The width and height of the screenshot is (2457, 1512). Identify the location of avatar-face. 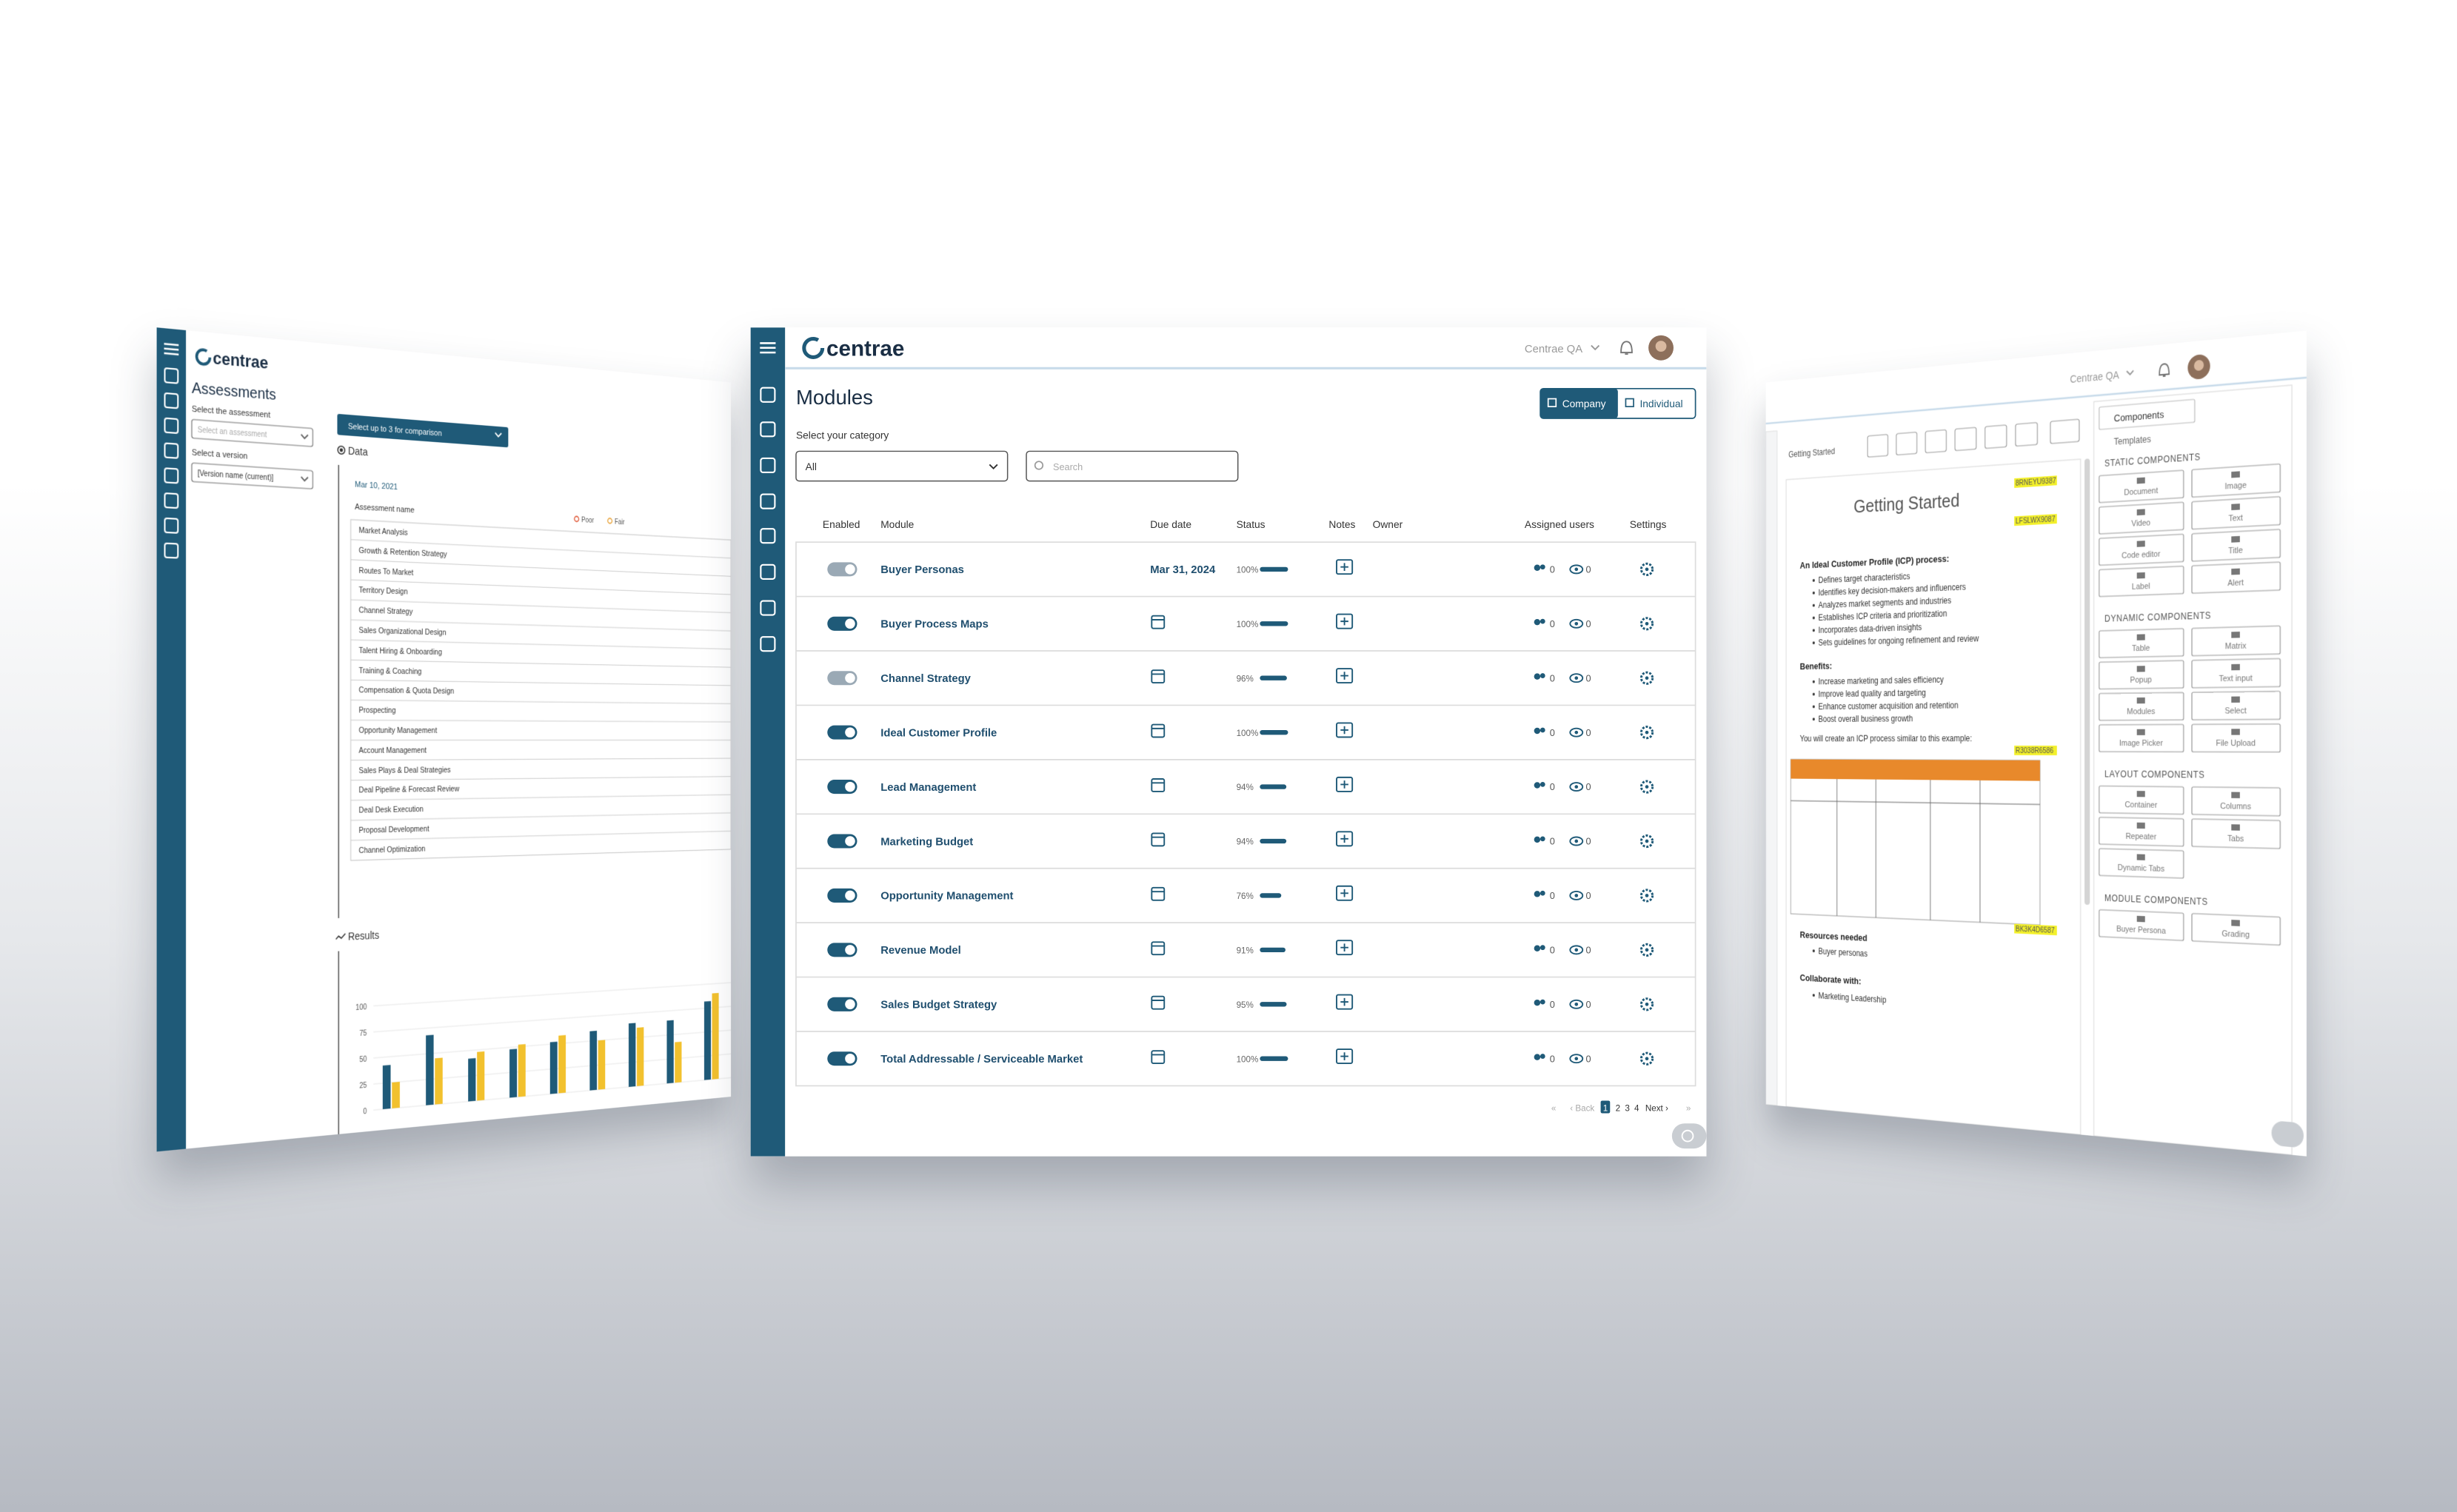
(1661, 346).